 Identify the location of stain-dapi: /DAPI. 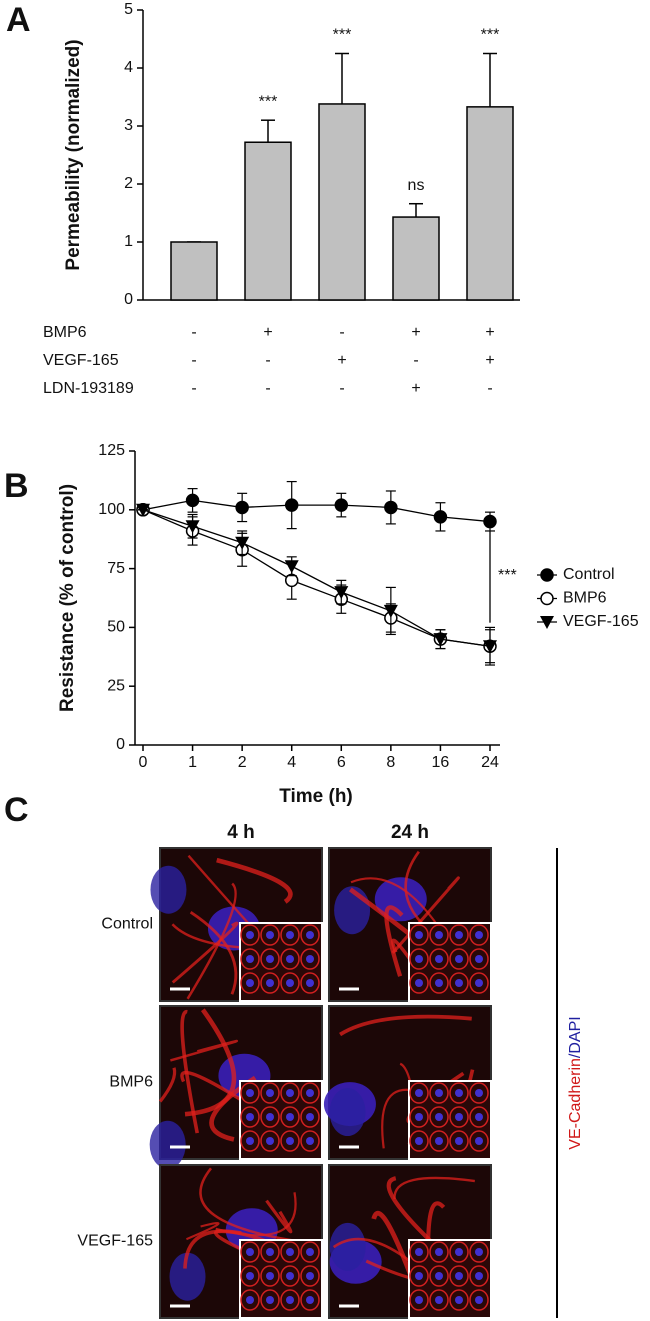
(575, 1037).